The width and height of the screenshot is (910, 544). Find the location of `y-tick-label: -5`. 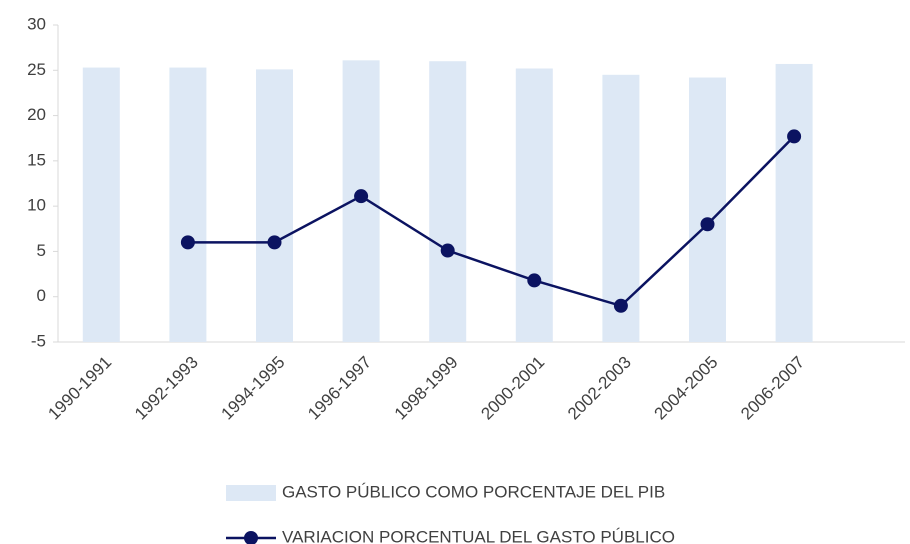

y-tick-label: -5 is located at coordinates (38, 340).